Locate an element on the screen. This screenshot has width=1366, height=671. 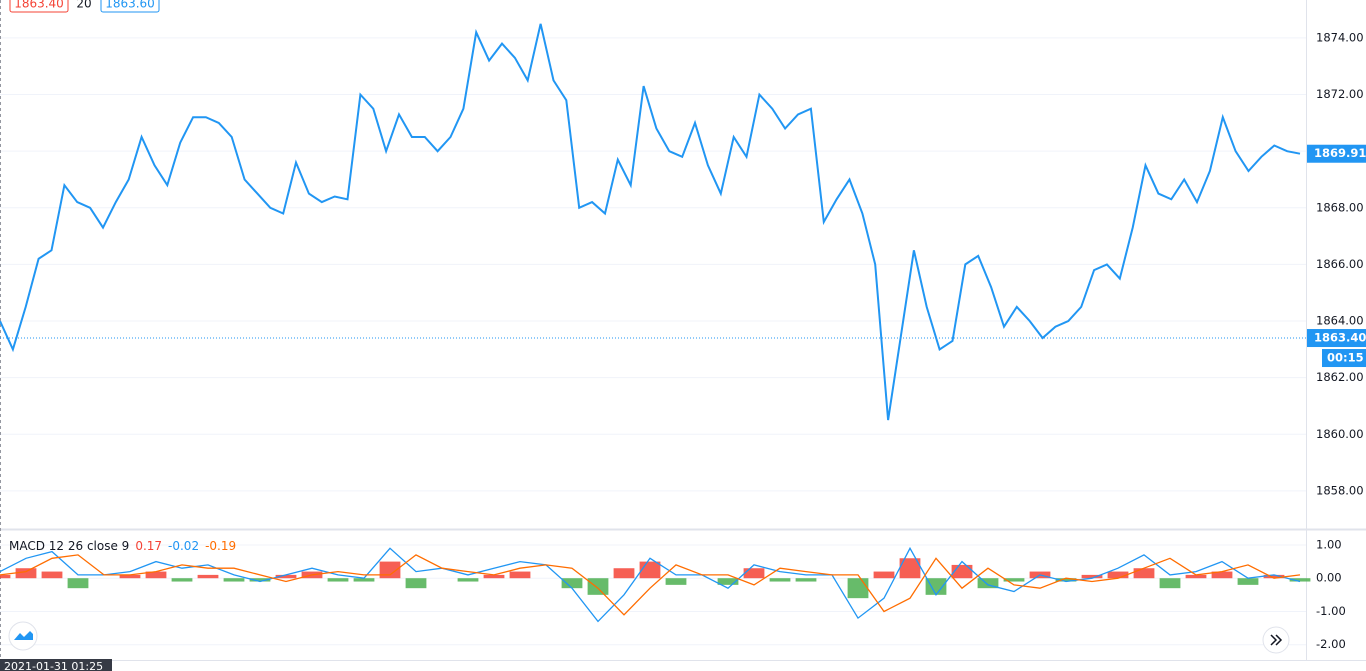
price-label: 1863.40 is located at coordinates (1340, 338).